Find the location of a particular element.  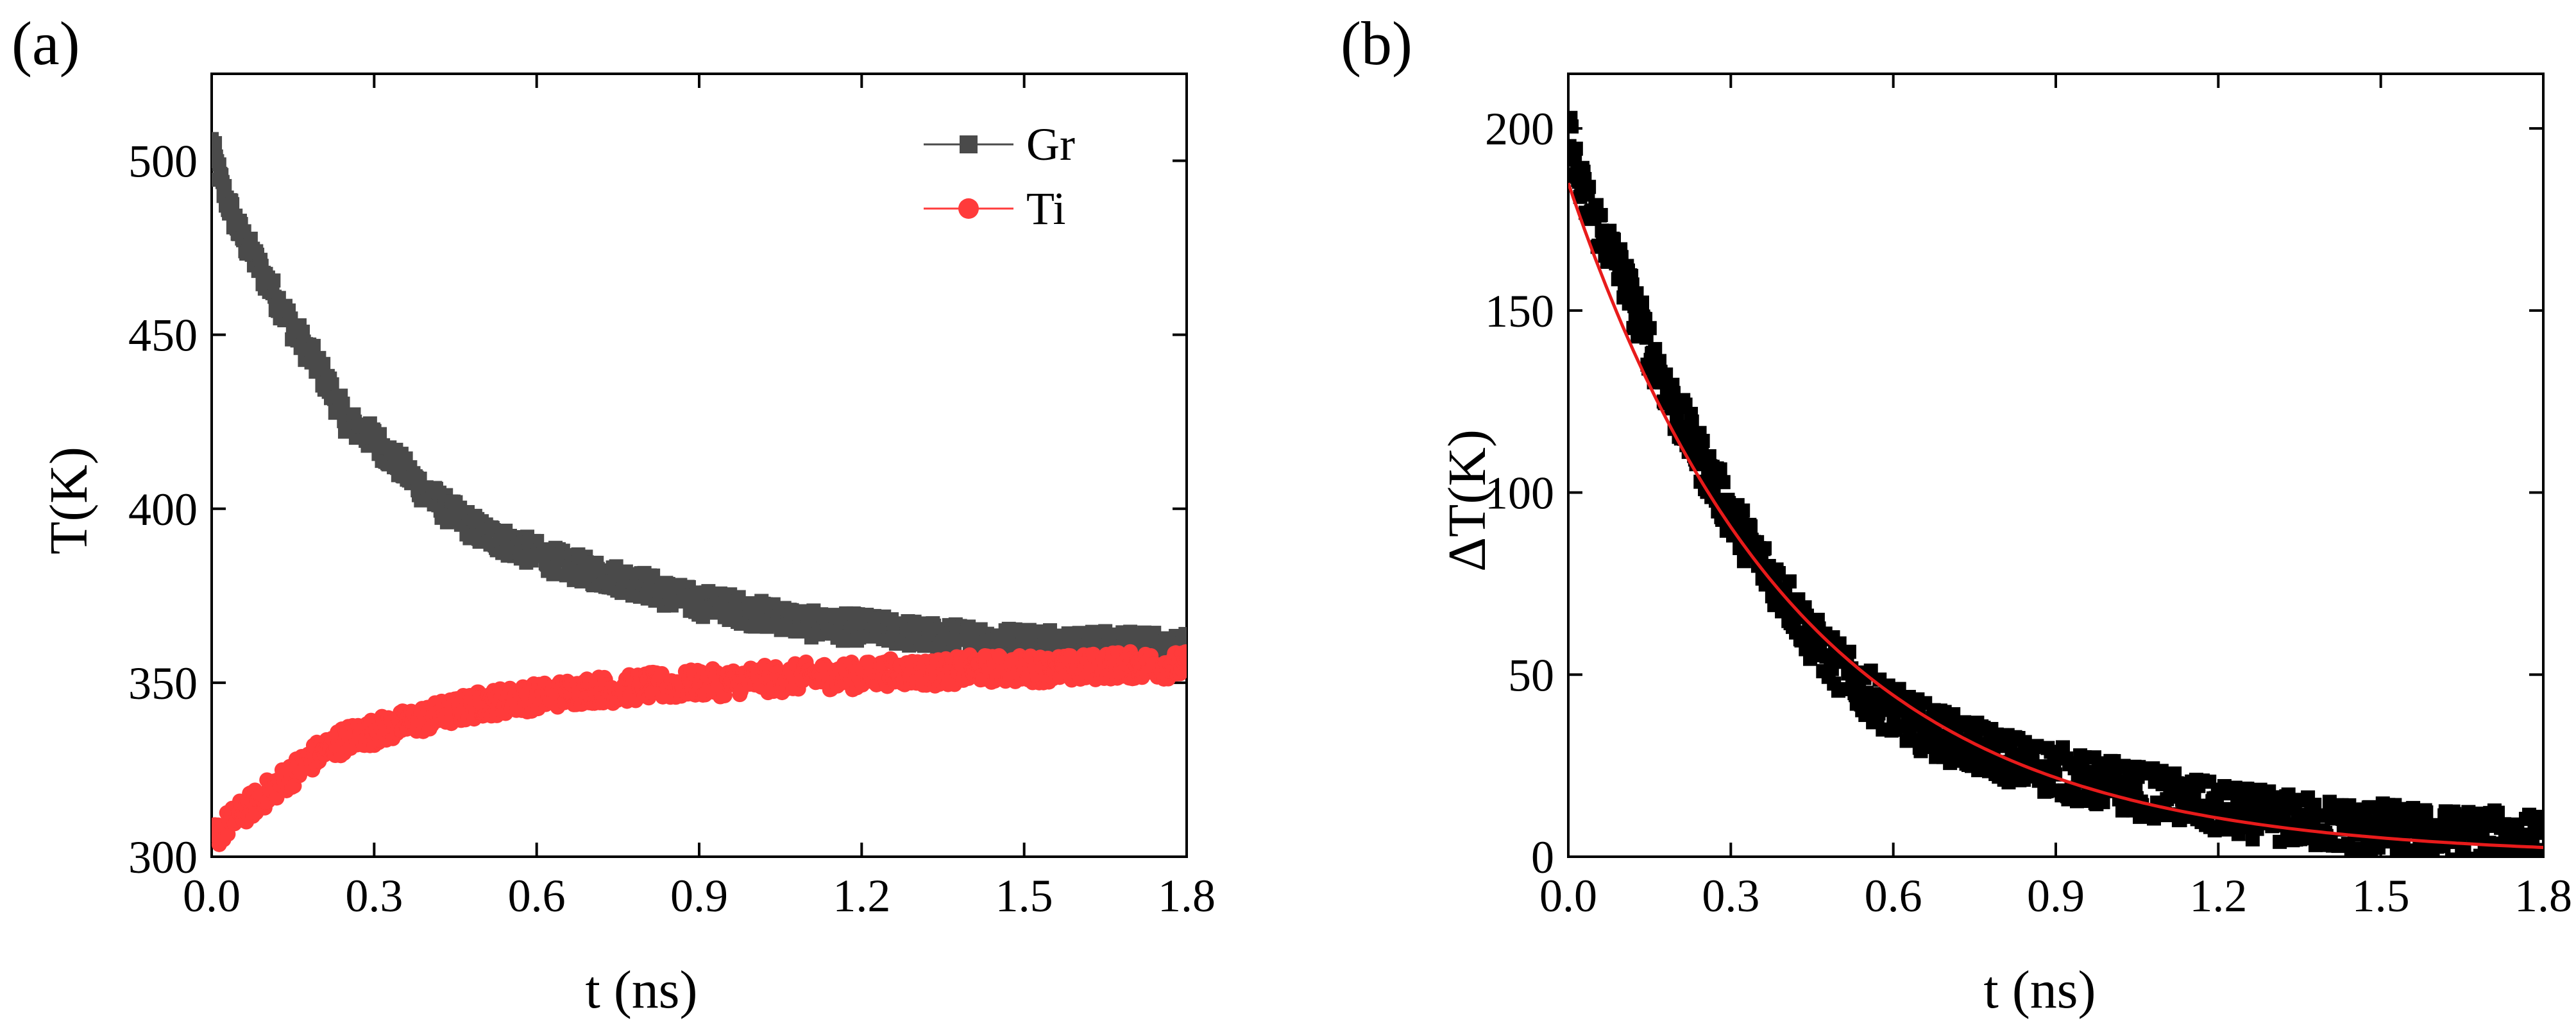

x-tick-label-a-0: 0.0 is located at coordinates (212, 896).